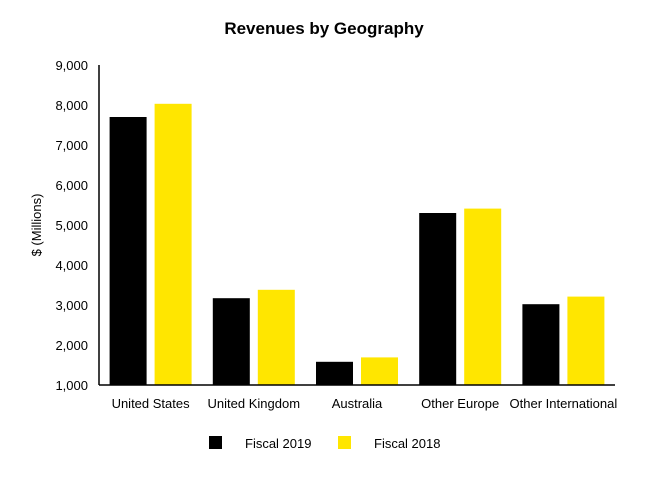  Describe the element at coordinates (71, 225) in the screenshot. I see `y-tick-label: 5,000` at that location.